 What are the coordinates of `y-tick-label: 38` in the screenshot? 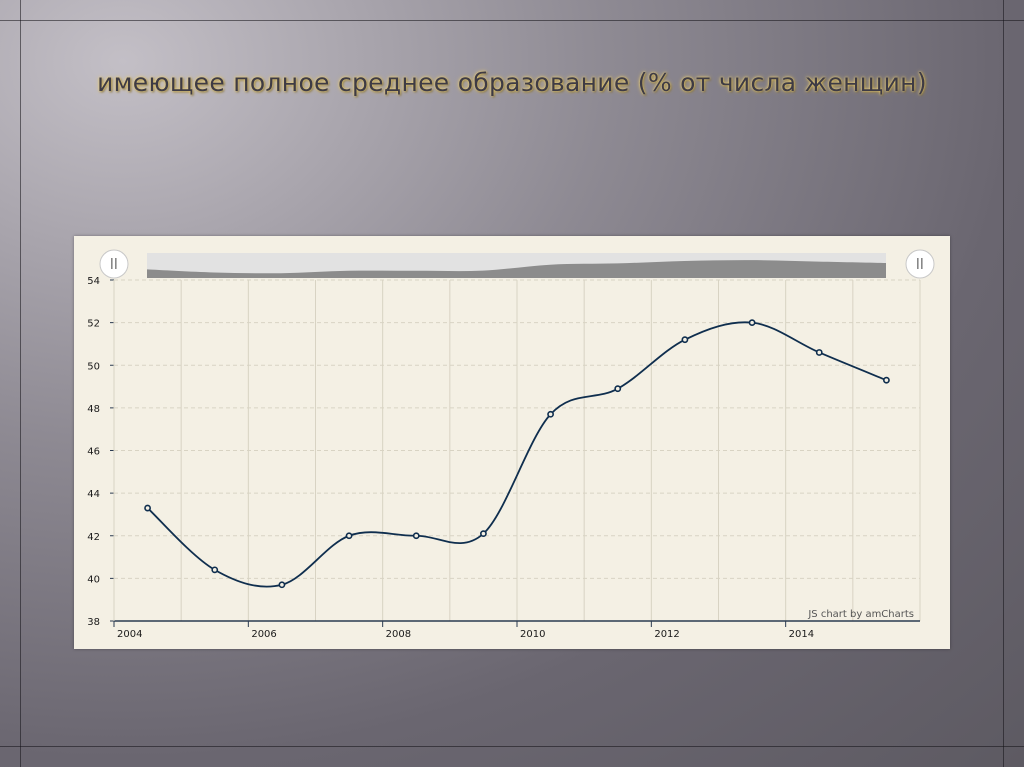 It's located at (93, 622).